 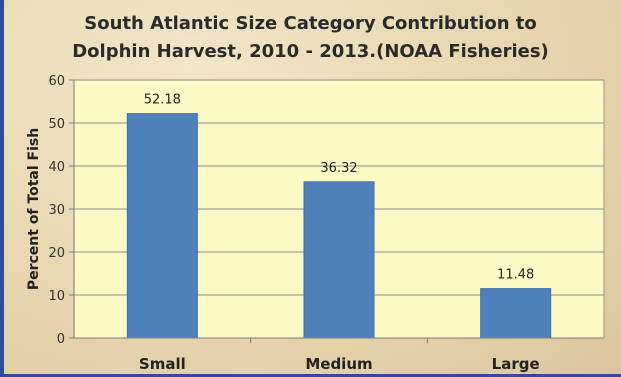 What do you see at coordinates (515, 275) in the screenshot?
I see `value-label: 11.48` at bounding box center [515, 275].